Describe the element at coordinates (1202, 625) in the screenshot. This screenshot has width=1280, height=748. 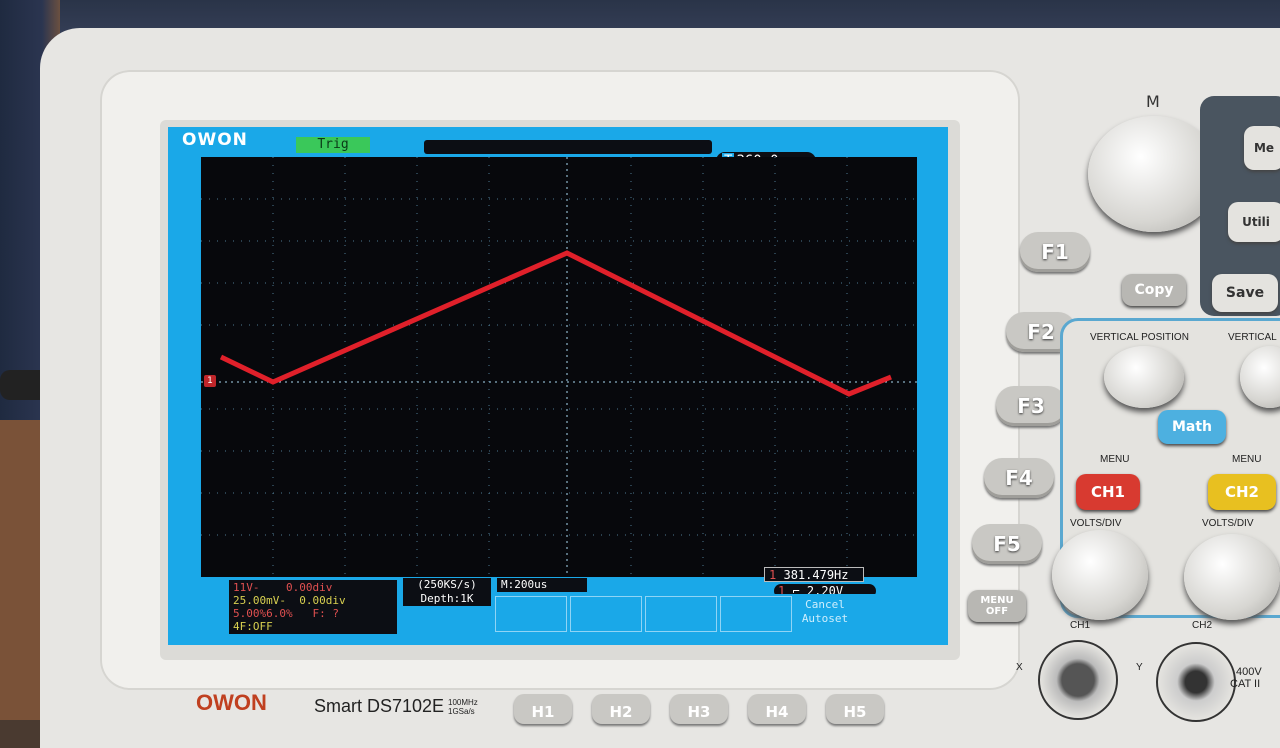
I see `ch2-input-label: CH2` at that location.